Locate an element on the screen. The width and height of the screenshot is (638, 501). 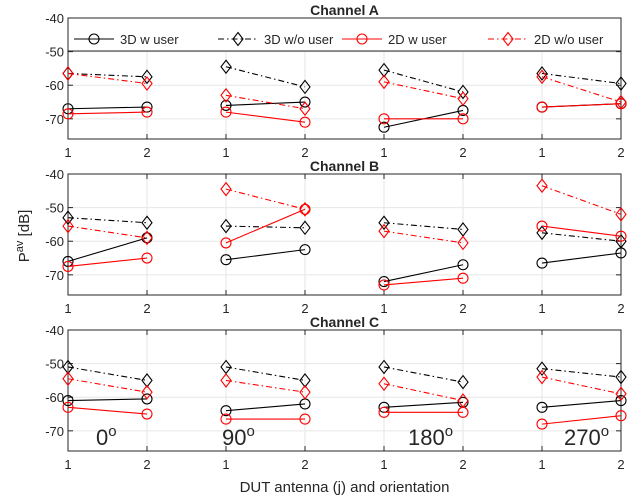
y-tick-label: -50 is located at coordinates (54, 364).